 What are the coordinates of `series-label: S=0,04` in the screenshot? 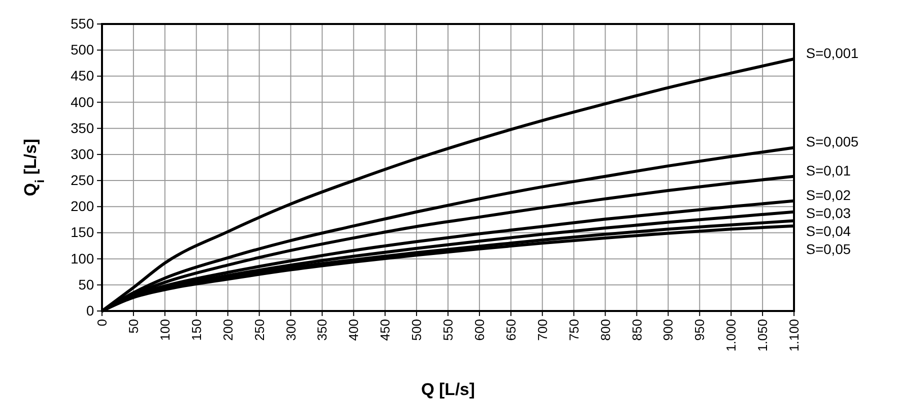 It's located at (828, 230).